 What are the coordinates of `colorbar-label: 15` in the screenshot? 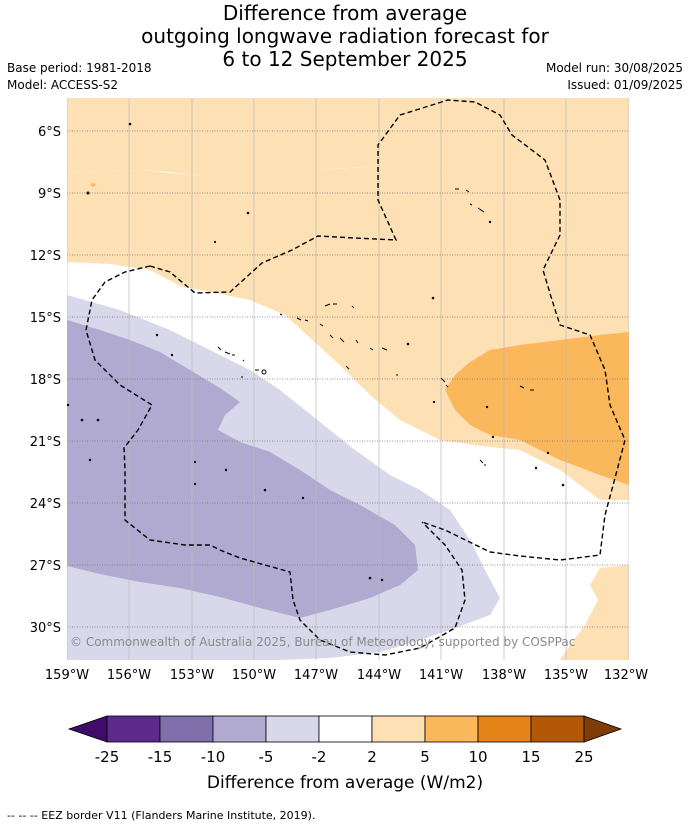 It's located at (530, 757).